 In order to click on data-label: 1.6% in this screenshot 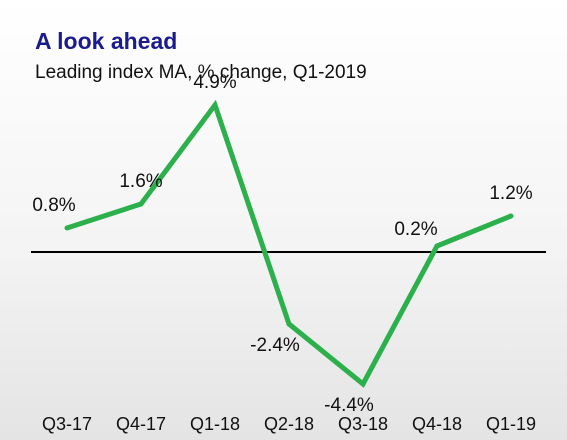, I will do `click(140, 181)`.